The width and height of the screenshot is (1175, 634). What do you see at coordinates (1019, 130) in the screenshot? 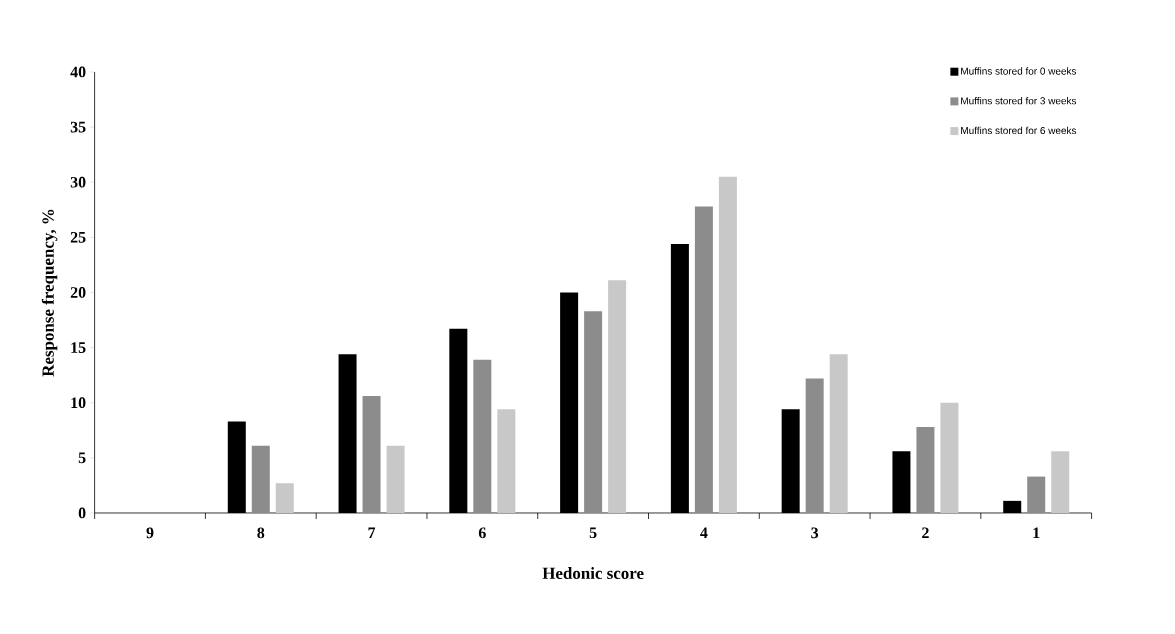
I see `legend-label: Muffins stored for 6 weeks` at bounding box center [1019, 130].